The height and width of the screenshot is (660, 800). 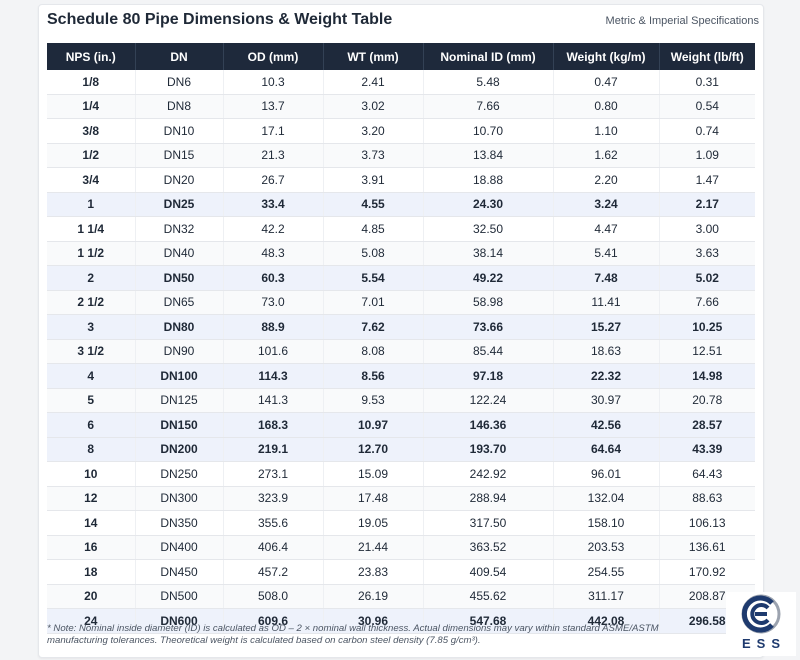 What do you see at coordinates (273, 596) in the screenshot?
I see `table-cell: 508.0` at bounding box center [273, 596].